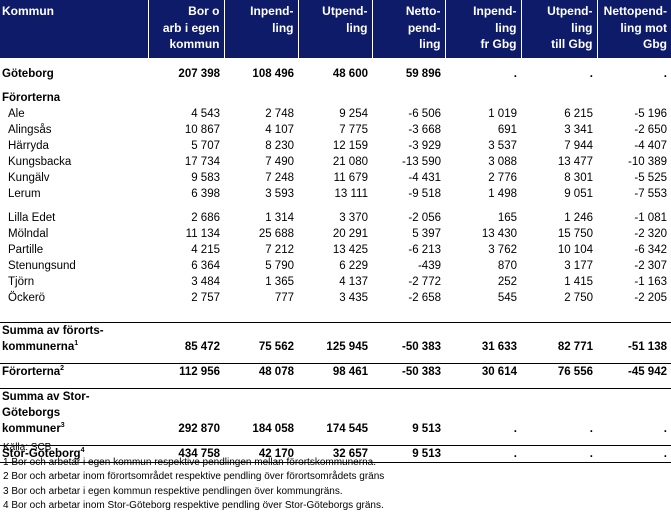 The width and height of the screenshot is (671, 516). Describe the element at coordinates (24, 194) in the screenshot. I see `cell-kommun: Lerum` at that location.